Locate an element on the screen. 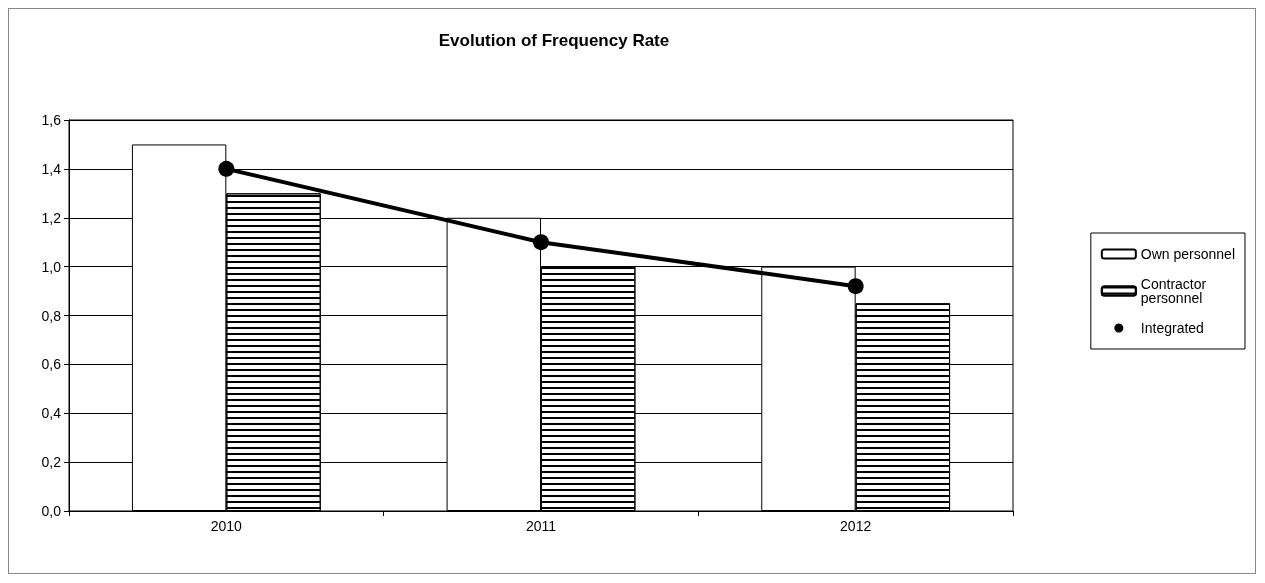  legend-label: Contractor personnel is located at coordinates (1173, 291).